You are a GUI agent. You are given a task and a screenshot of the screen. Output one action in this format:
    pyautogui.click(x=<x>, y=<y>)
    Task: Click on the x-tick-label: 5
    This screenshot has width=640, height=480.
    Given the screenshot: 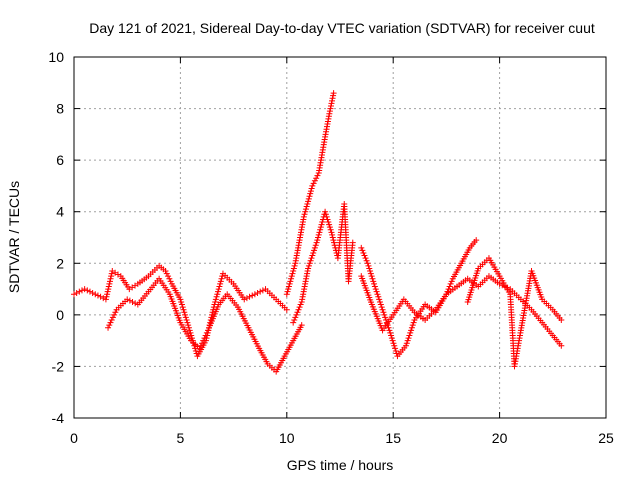 What is the action you would take?
    pyautogui.click(x=181, y=438)
    